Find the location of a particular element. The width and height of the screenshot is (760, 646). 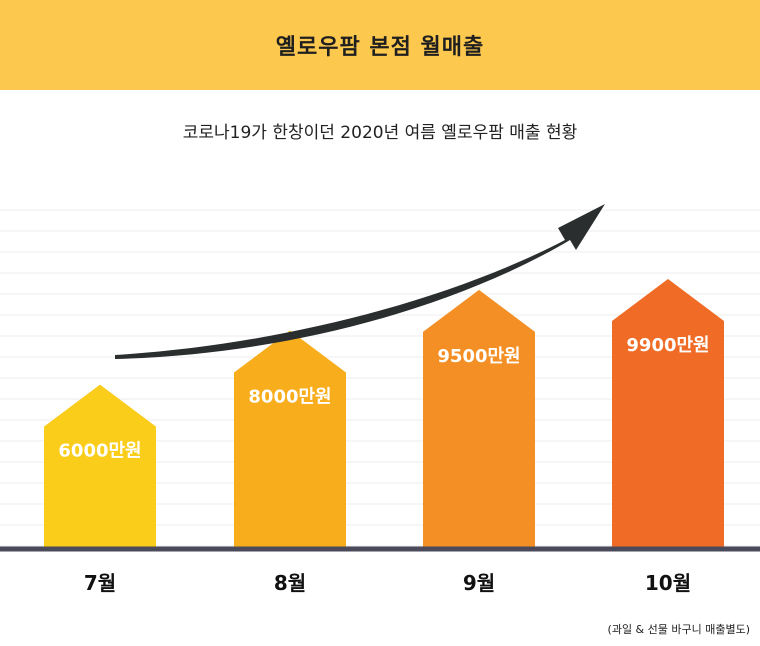

bar-value-label: 6000만원 is located at coordinates (99, 451).